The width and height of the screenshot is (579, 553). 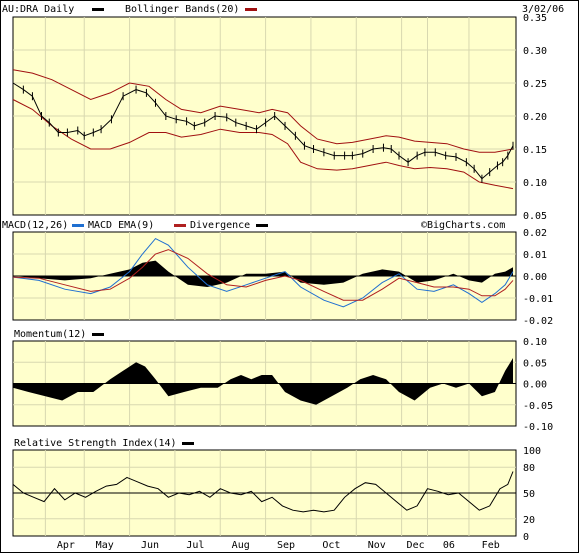 What do you see at coordinates (251, 9) in the screenshot?
I see `bollinger-legend-swatch` at bounding box center [251, 9].